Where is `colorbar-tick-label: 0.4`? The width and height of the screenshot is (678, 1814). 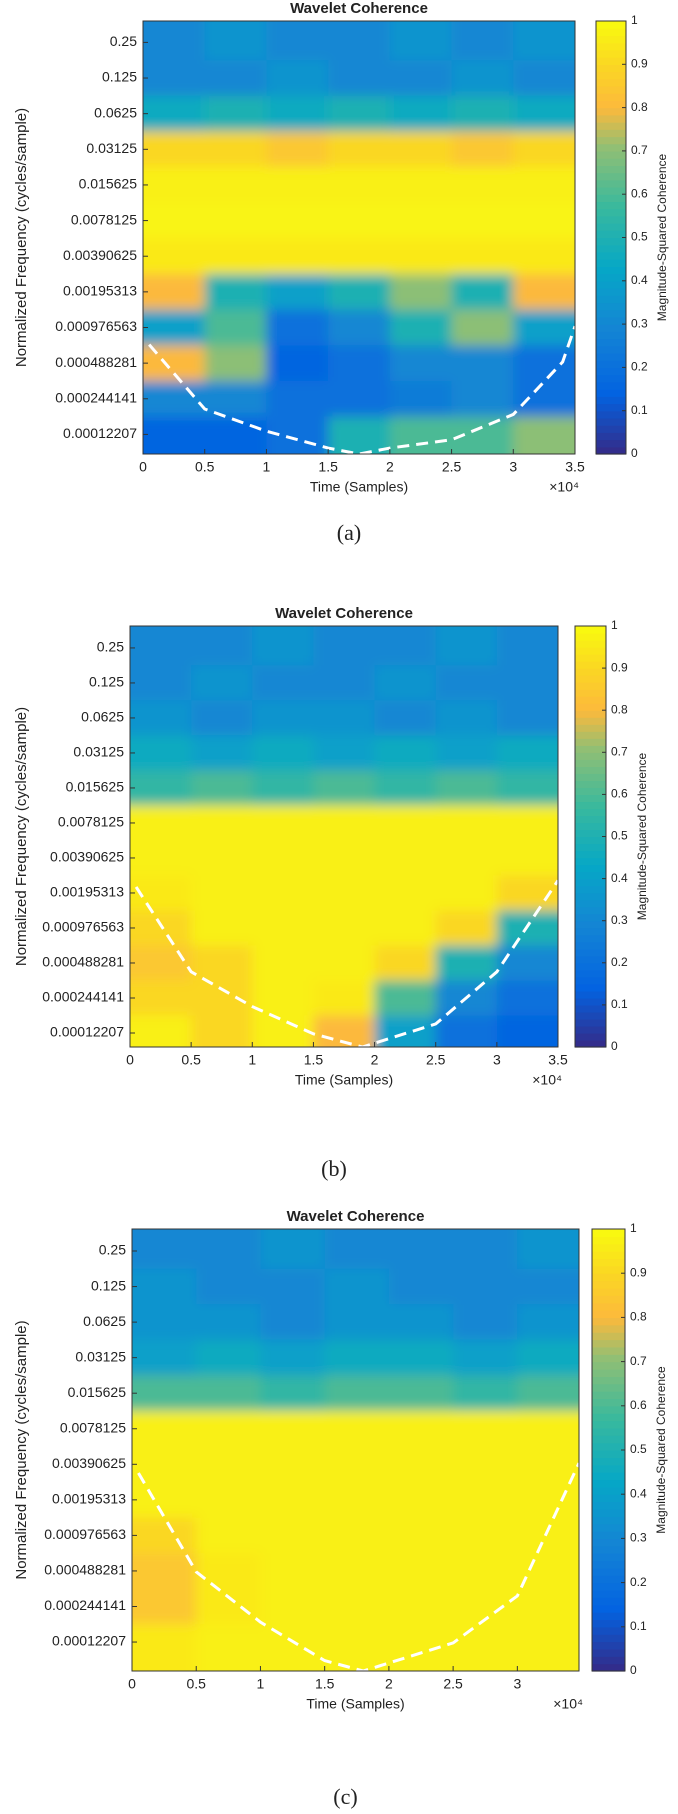
colorbar-tick-label: 0.4 is located at coordinates (638, 1493).